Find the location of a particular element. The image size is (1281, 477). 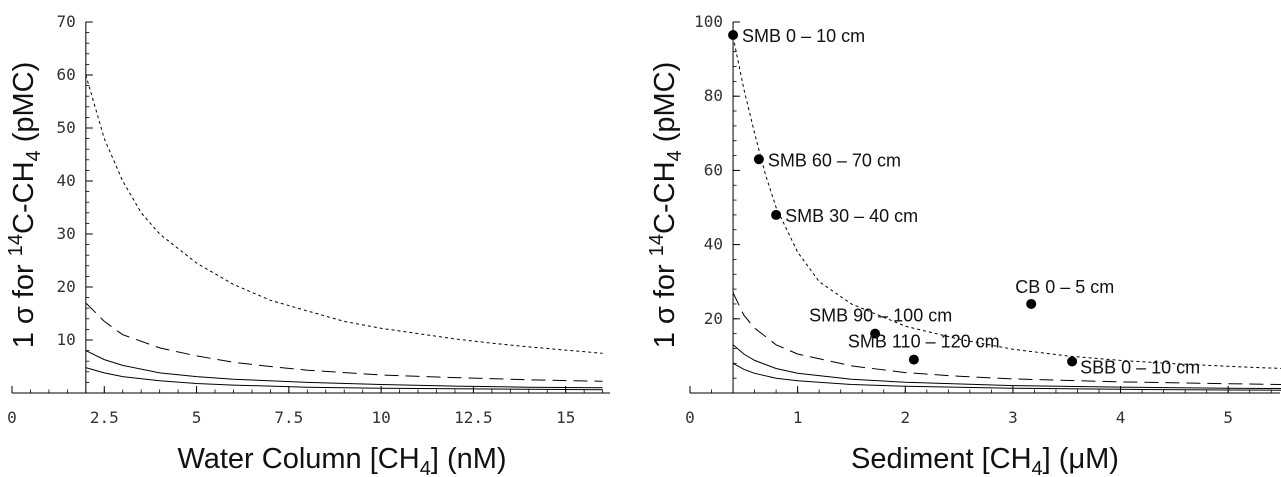

x-axis-title: Water Column [CH4] (nM) is located at coordinates (341, 460).